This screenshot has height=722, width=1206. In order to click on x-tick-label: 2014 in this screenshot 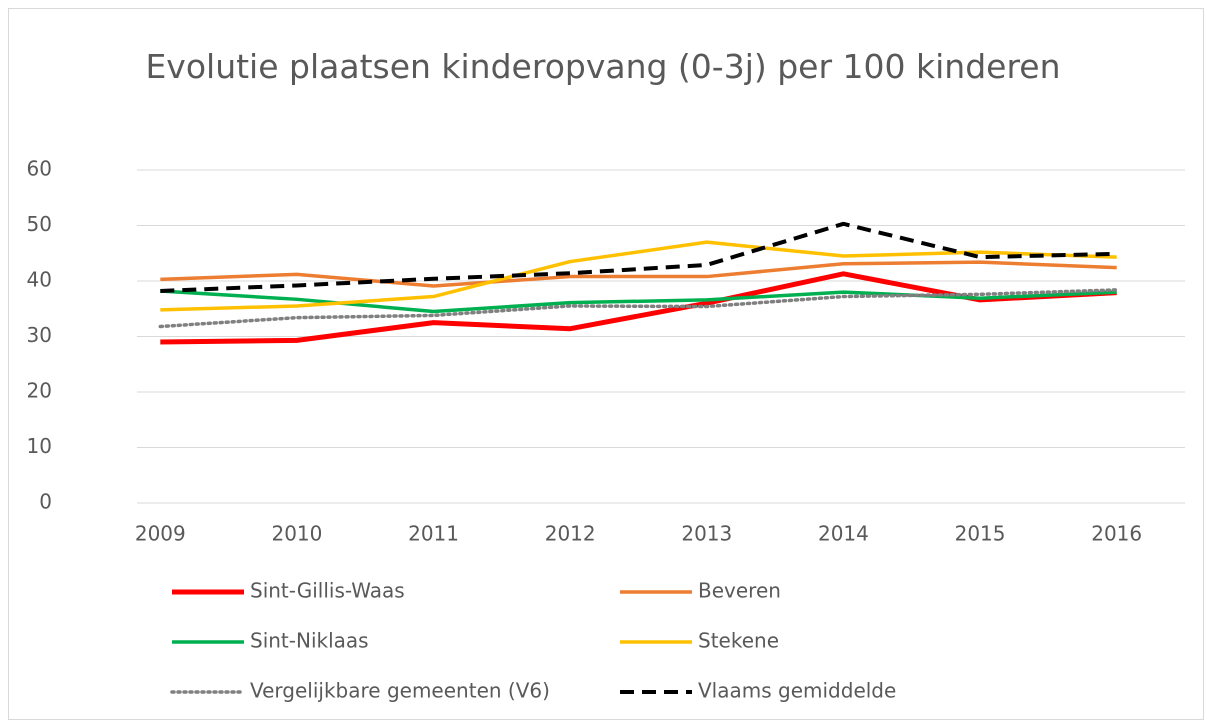, I will do `click(843, 534)`.